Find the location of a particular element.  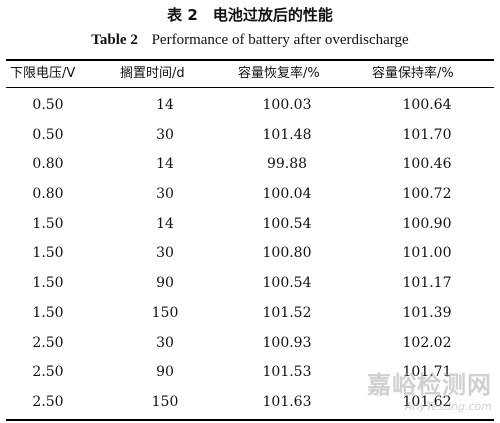

cell-capacity-recovery: 101.48 is located at coordinates (287, 134).